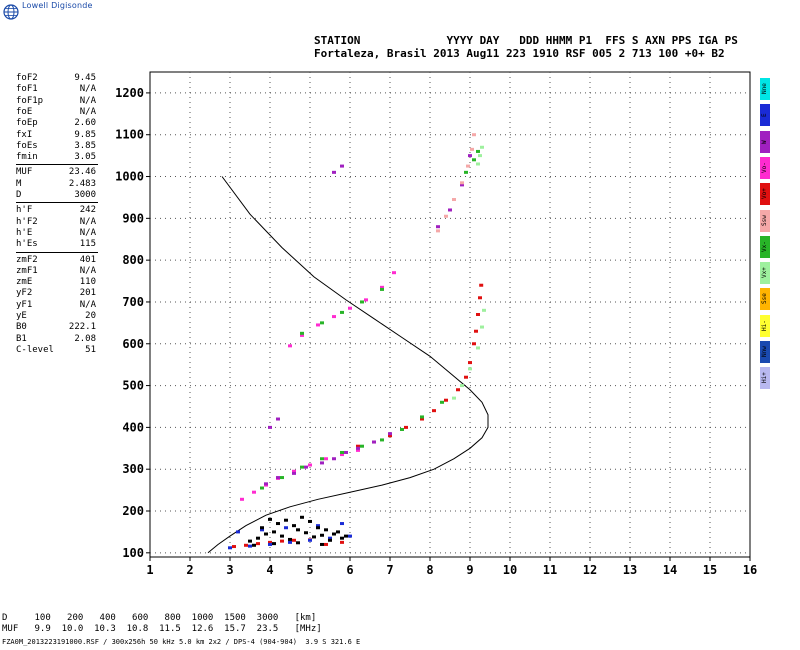 This screenshot has height=650, width=800. What do you see at coordinates (56, 293) in the screenshot?
I see `param-row: yF2 201` at bounding box center [56, 293].